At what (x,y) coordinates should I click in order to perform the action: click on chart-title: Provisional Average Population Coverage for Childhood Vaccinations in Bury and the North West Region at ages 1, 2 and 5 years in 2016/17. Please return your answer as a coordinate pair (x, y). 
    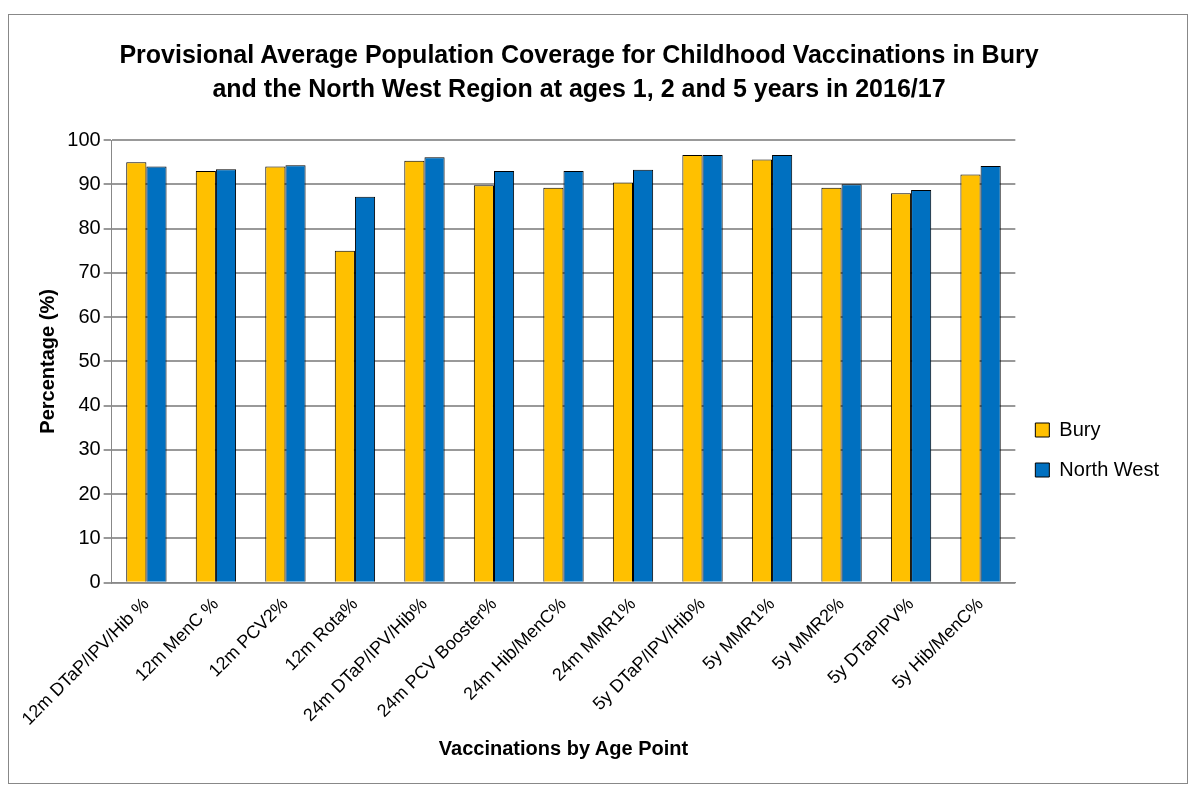
    Looking at the image, I should click on (579, 71).